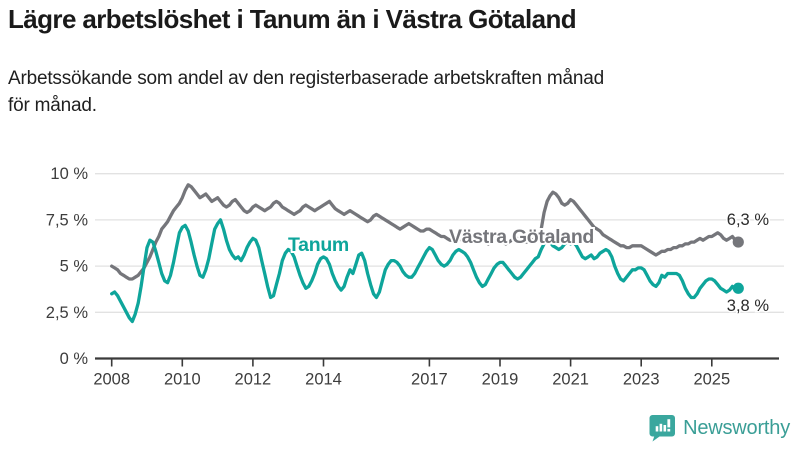 The height and width of the screenshot is (450, 800). Describe the element at coordinates (111, 380) in the screenshot. I see `x-tick-label: 2008` at that location.